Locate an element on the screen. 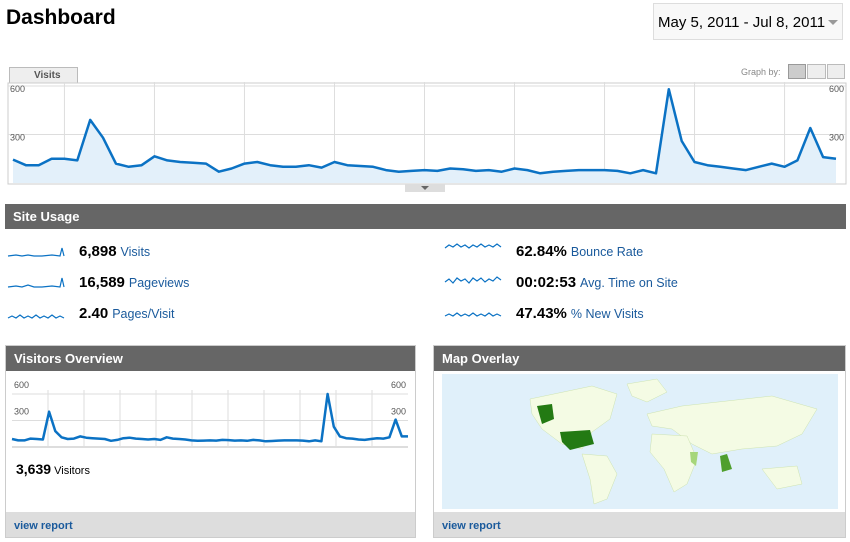 Image resolution: width=850 pixels, height=542 pixels. week-button is located at coordinates (816, 71).